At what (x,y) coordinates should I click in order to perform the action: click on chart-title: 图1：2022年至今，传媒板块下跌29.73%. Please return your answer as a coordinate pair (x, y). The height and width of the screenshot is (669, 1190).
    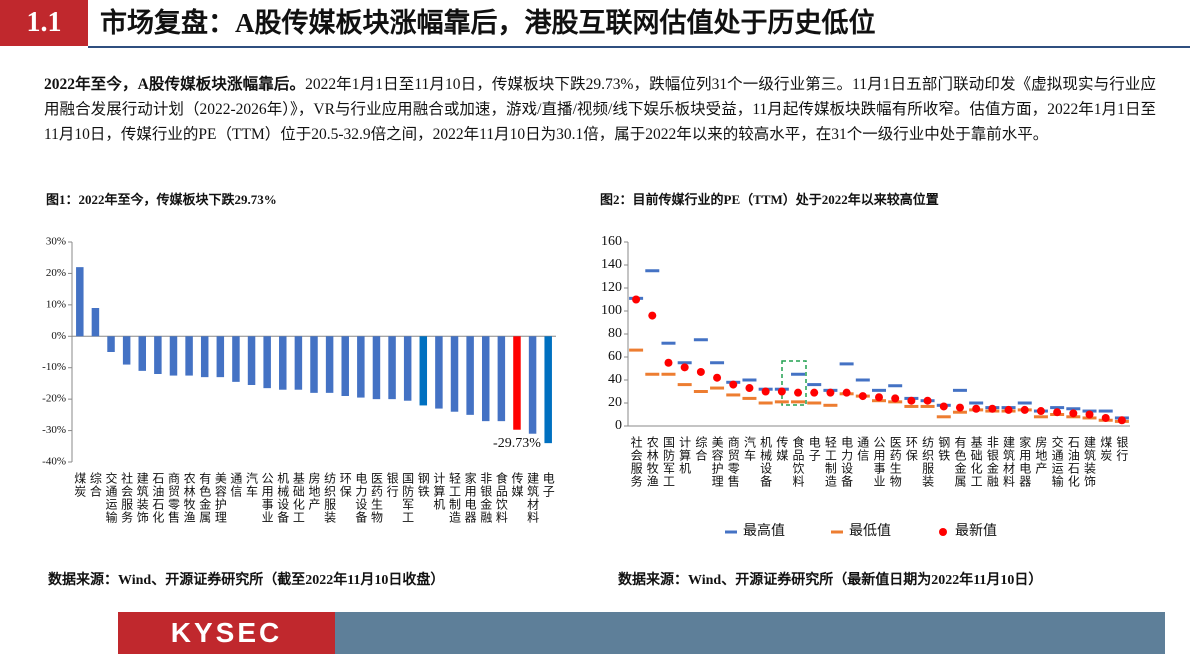
    Looking at the image, I should click on (161, 199).